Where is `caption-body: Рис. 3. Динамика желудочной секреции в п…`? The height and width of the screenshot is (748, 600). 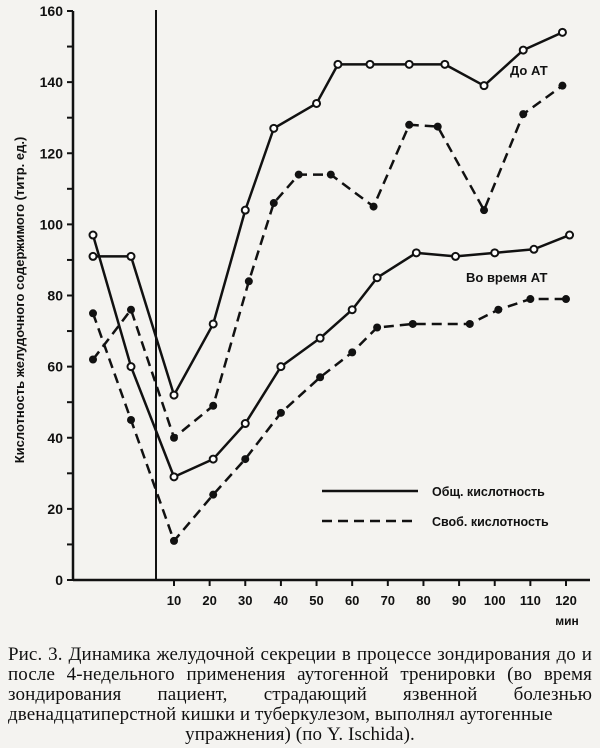
caption-body: Рис. 3. Динамика желудочной секреции в п… is located at coordinates (300, 684).